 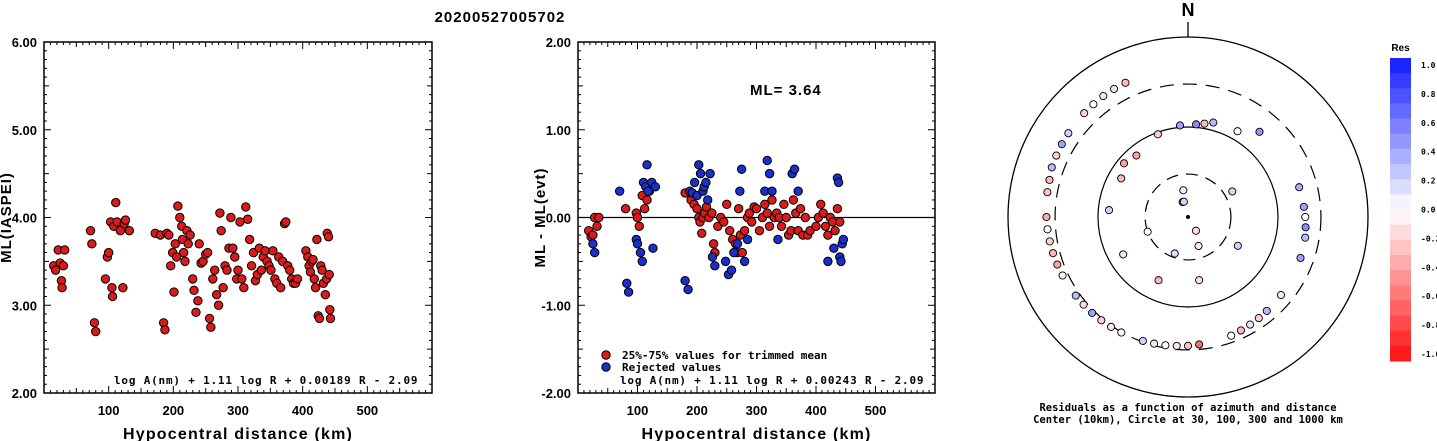 I want to click on ring-30km, so click(x=1188, y=217).